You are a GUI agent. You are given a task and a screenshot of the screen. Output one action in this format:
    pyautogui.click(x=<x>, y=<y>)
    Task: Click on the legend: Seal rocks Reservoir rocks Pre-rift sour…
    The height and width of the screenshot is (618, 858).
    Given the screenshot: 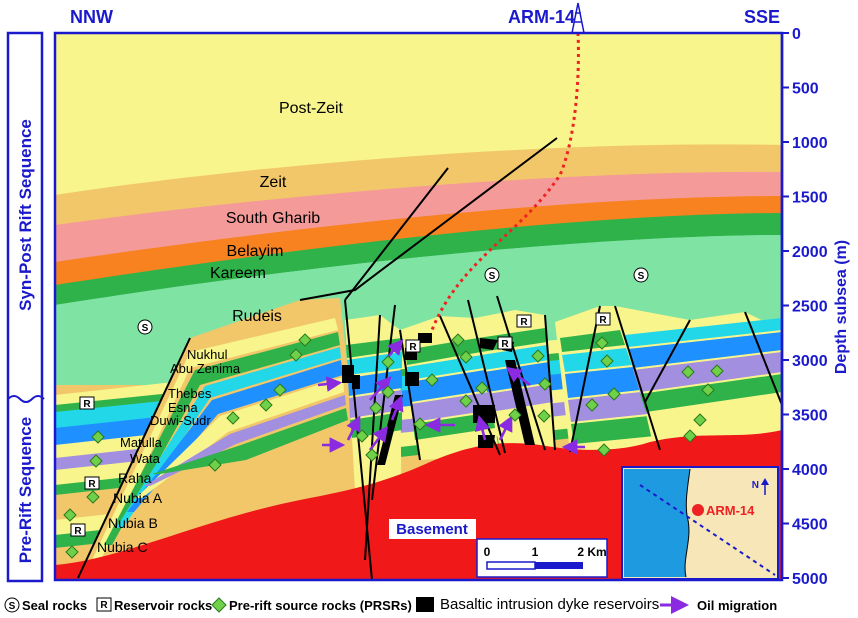 What is the action you would take?
    pyautogui.click(x=429, y=604)
    